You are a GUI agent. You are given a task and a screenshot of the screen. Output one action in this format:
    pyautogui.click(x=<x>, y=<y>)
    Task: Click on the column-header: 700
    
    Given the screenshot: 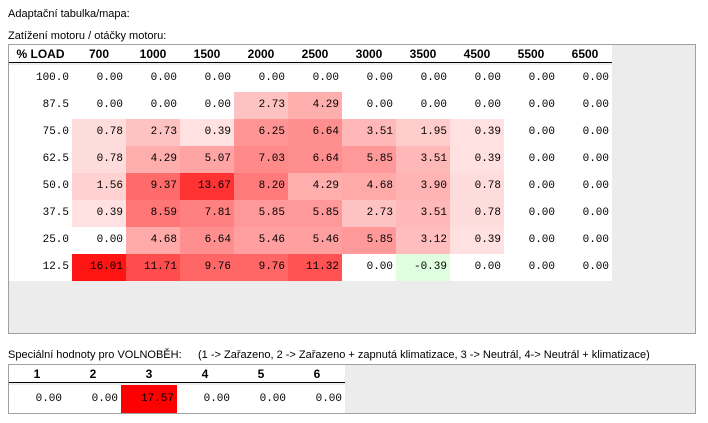 What is the action you would take?
    pyautogui.click(x=99, y=54)
    